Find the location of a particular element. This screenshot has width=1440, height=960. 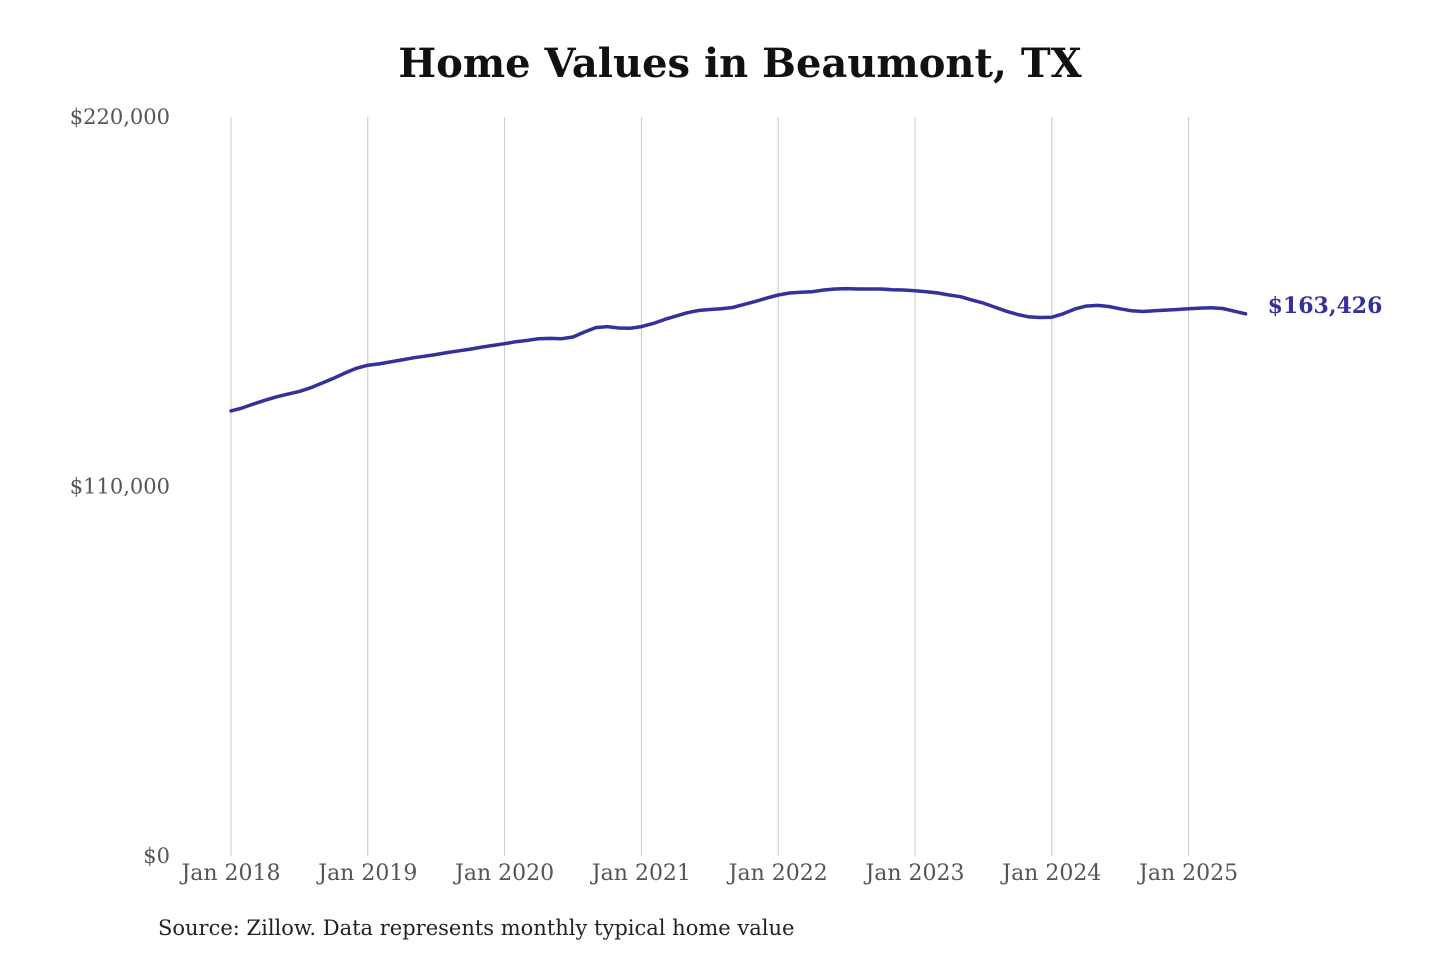

x-tick-label: Jan 2024 is located at coordinates (1050, 873).